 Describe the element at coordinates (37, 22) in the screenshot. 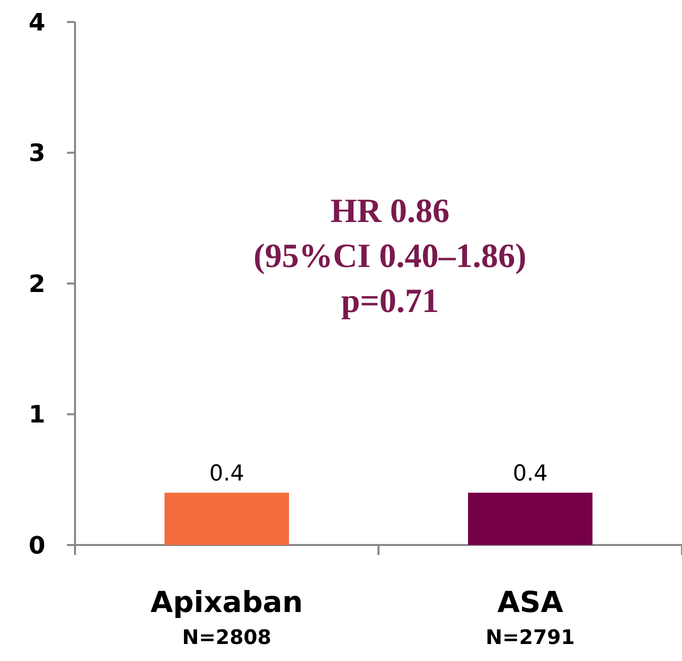

I see `y-tick-label: 4` at that location.